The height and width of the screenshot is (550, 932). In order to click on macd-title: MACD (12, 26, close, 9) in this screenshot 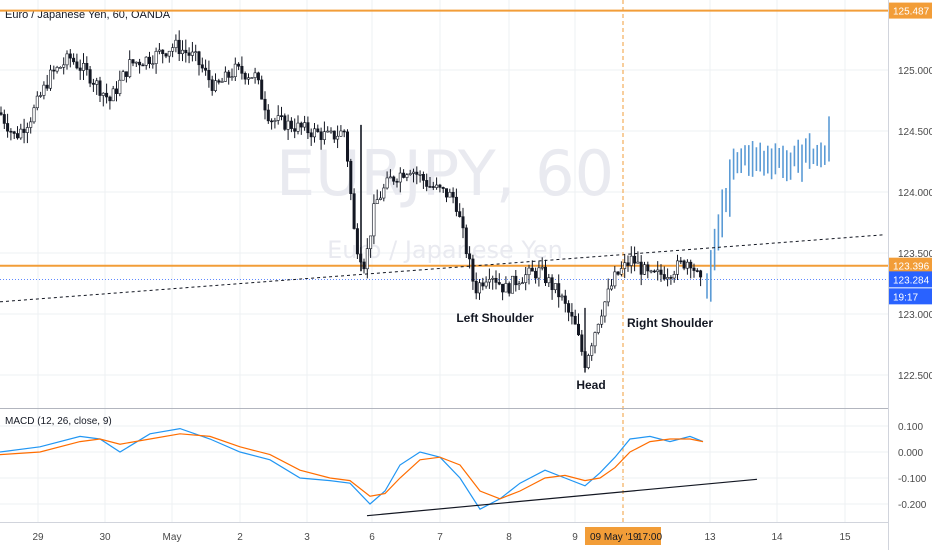, I will do `click(58, 421)`.